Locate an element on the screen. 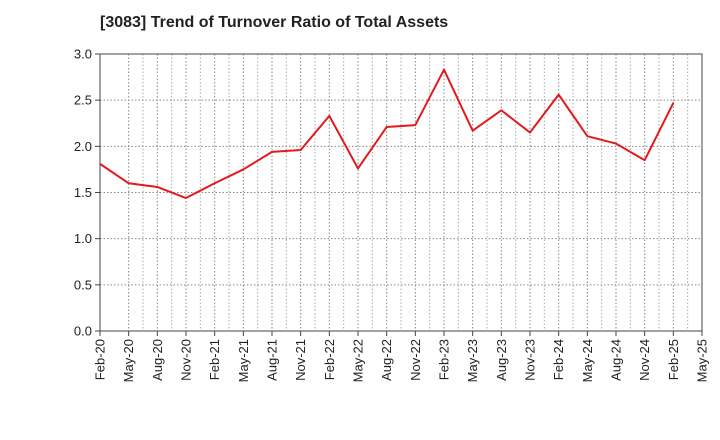 The height and width of the screenshot is (440, 720). x-tick-label: Nov-20 is located at coordinates (186, 360).